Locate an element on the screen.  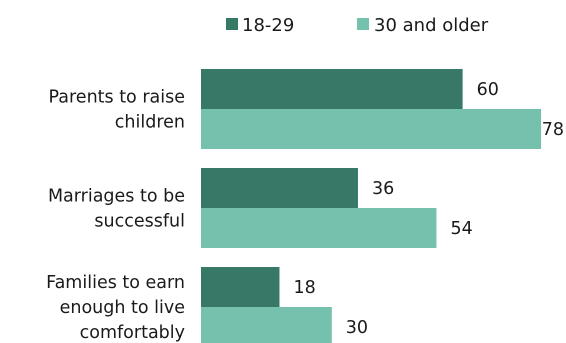
value-label-1-series-2: 78 is located at coordinates (553, 130).